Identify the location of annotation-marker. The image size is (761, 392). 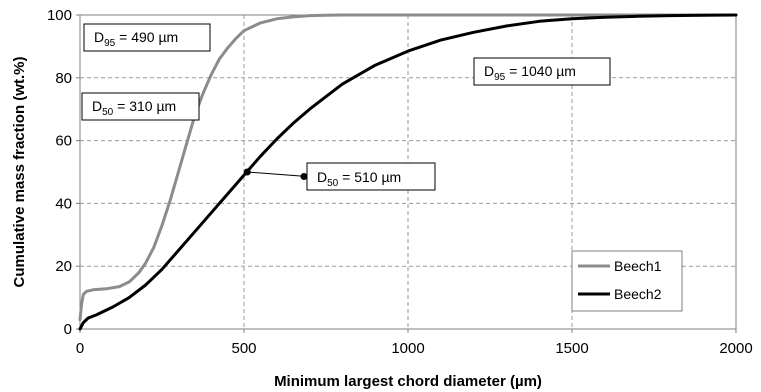
(247, 172).